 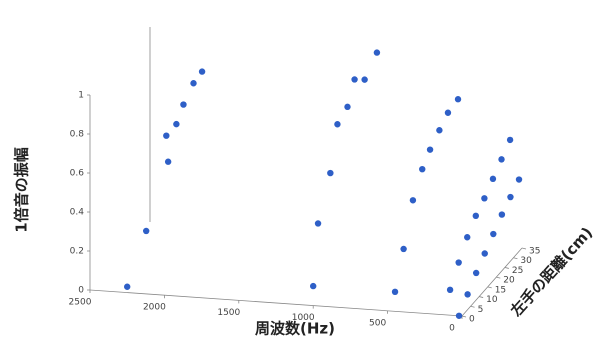 I want to click on depth-tick-label: 10, so click(x=492, y=300).